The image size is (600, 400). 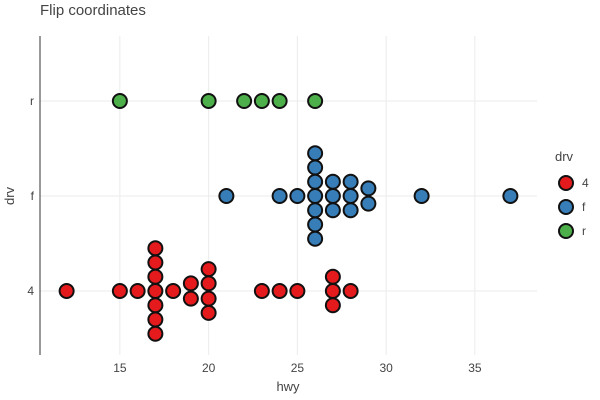 What do you see at coordinates (584, 231) in the screenshot?
I see `legend-label-r: r` at bounding box center [584, 231].